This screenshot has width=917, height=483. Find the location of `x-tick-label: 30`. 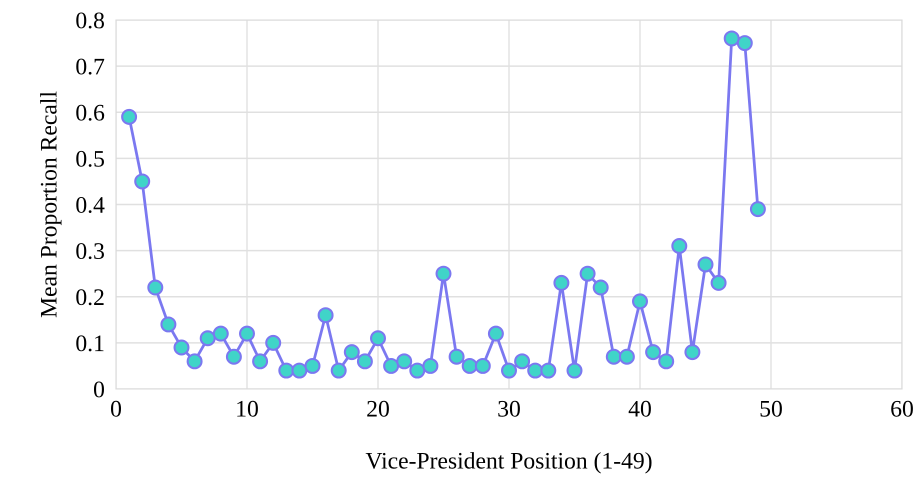

x-tick-label: 30 is located at coordinates (509, 408).